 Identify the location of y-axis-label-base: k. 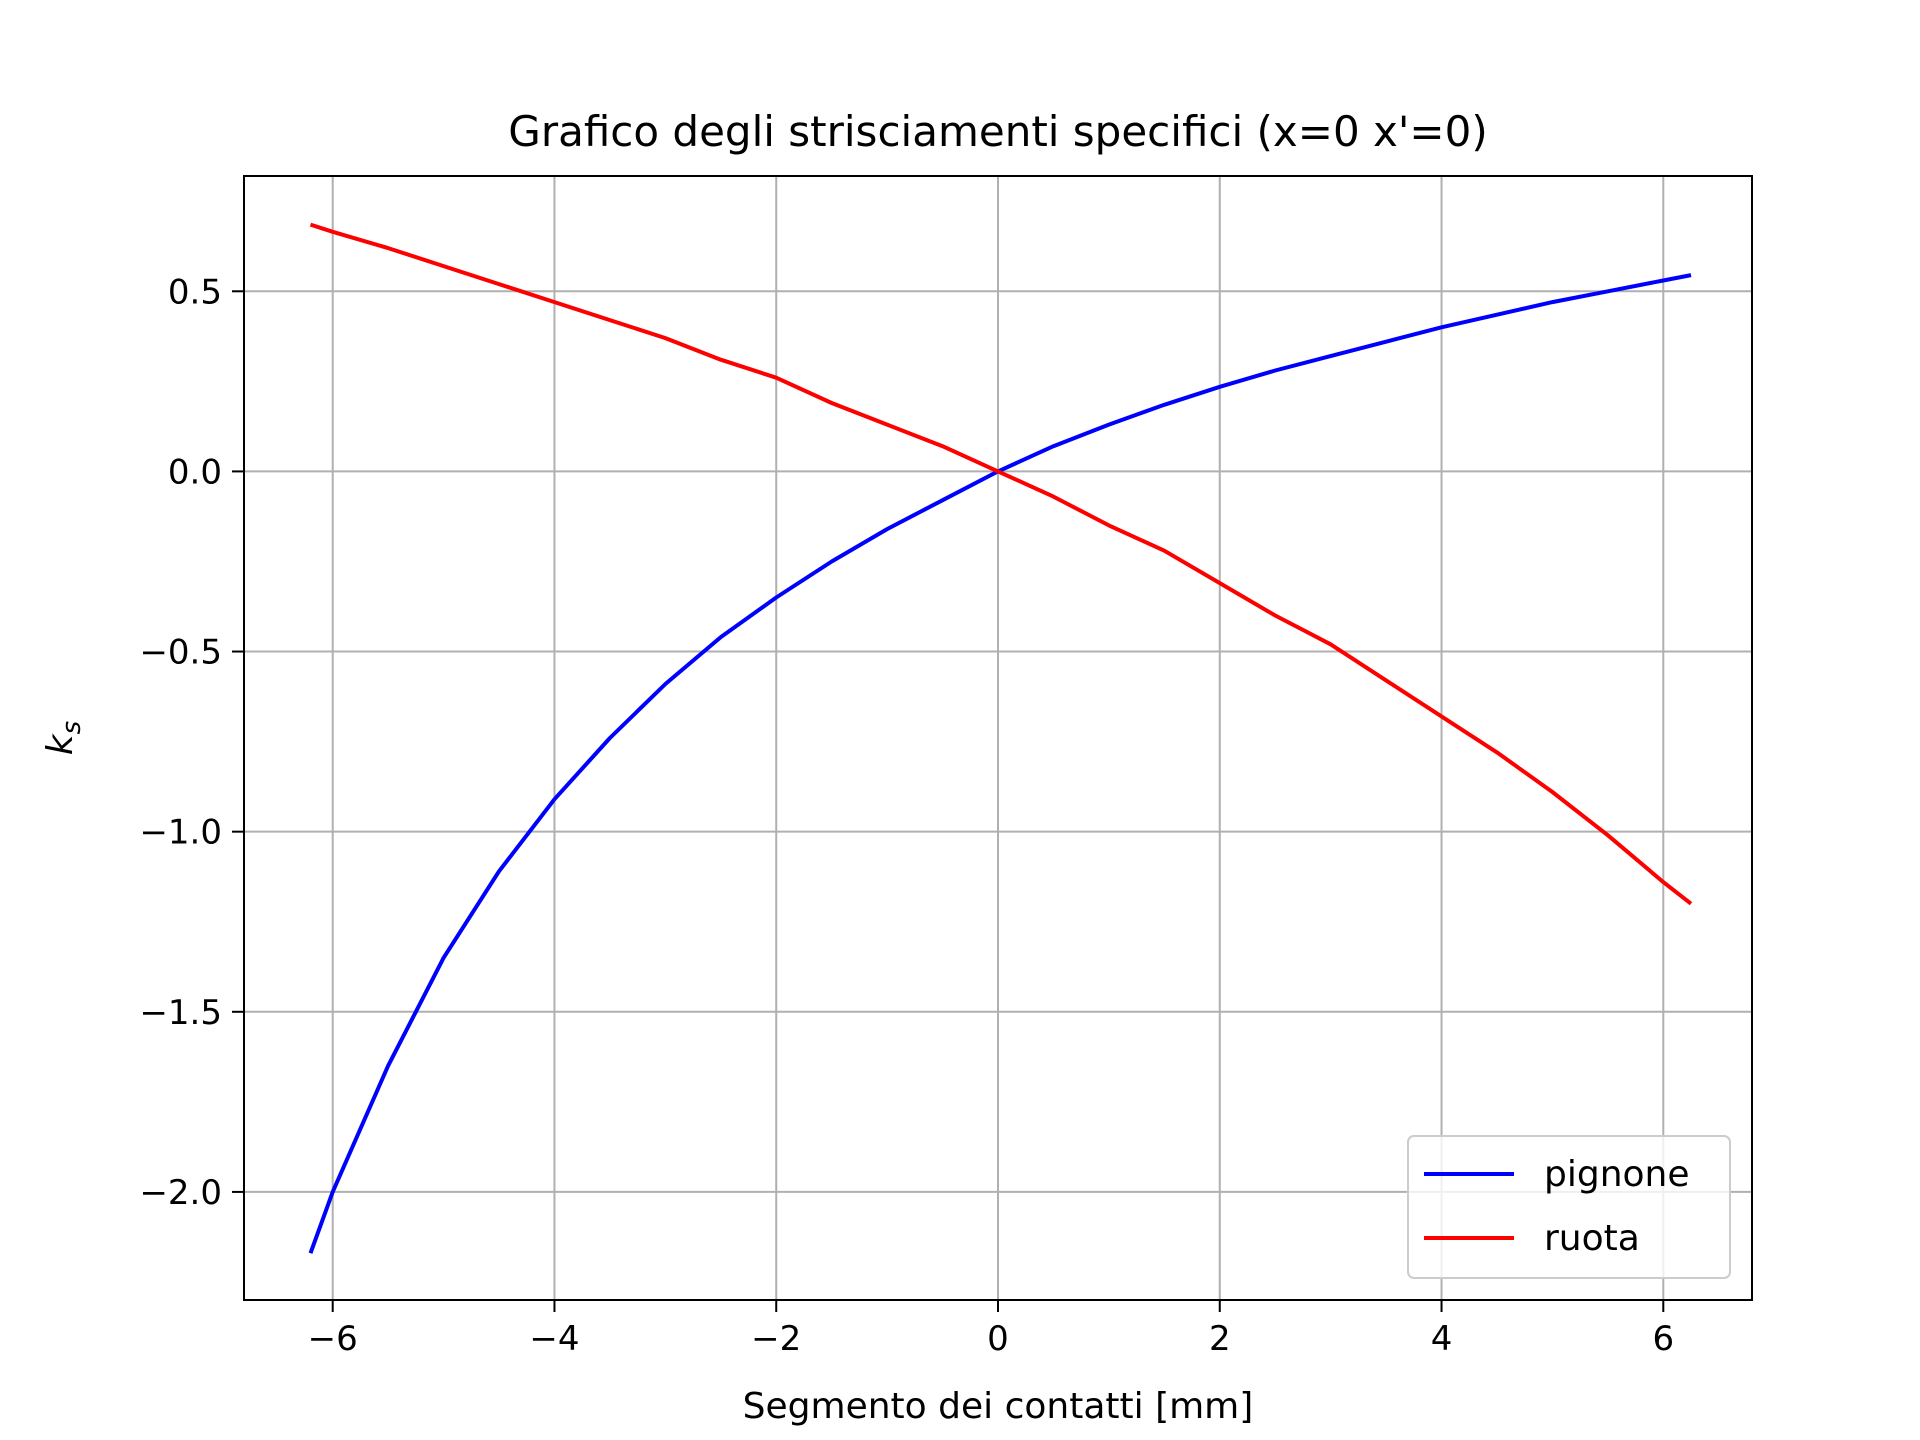
(60, 743).